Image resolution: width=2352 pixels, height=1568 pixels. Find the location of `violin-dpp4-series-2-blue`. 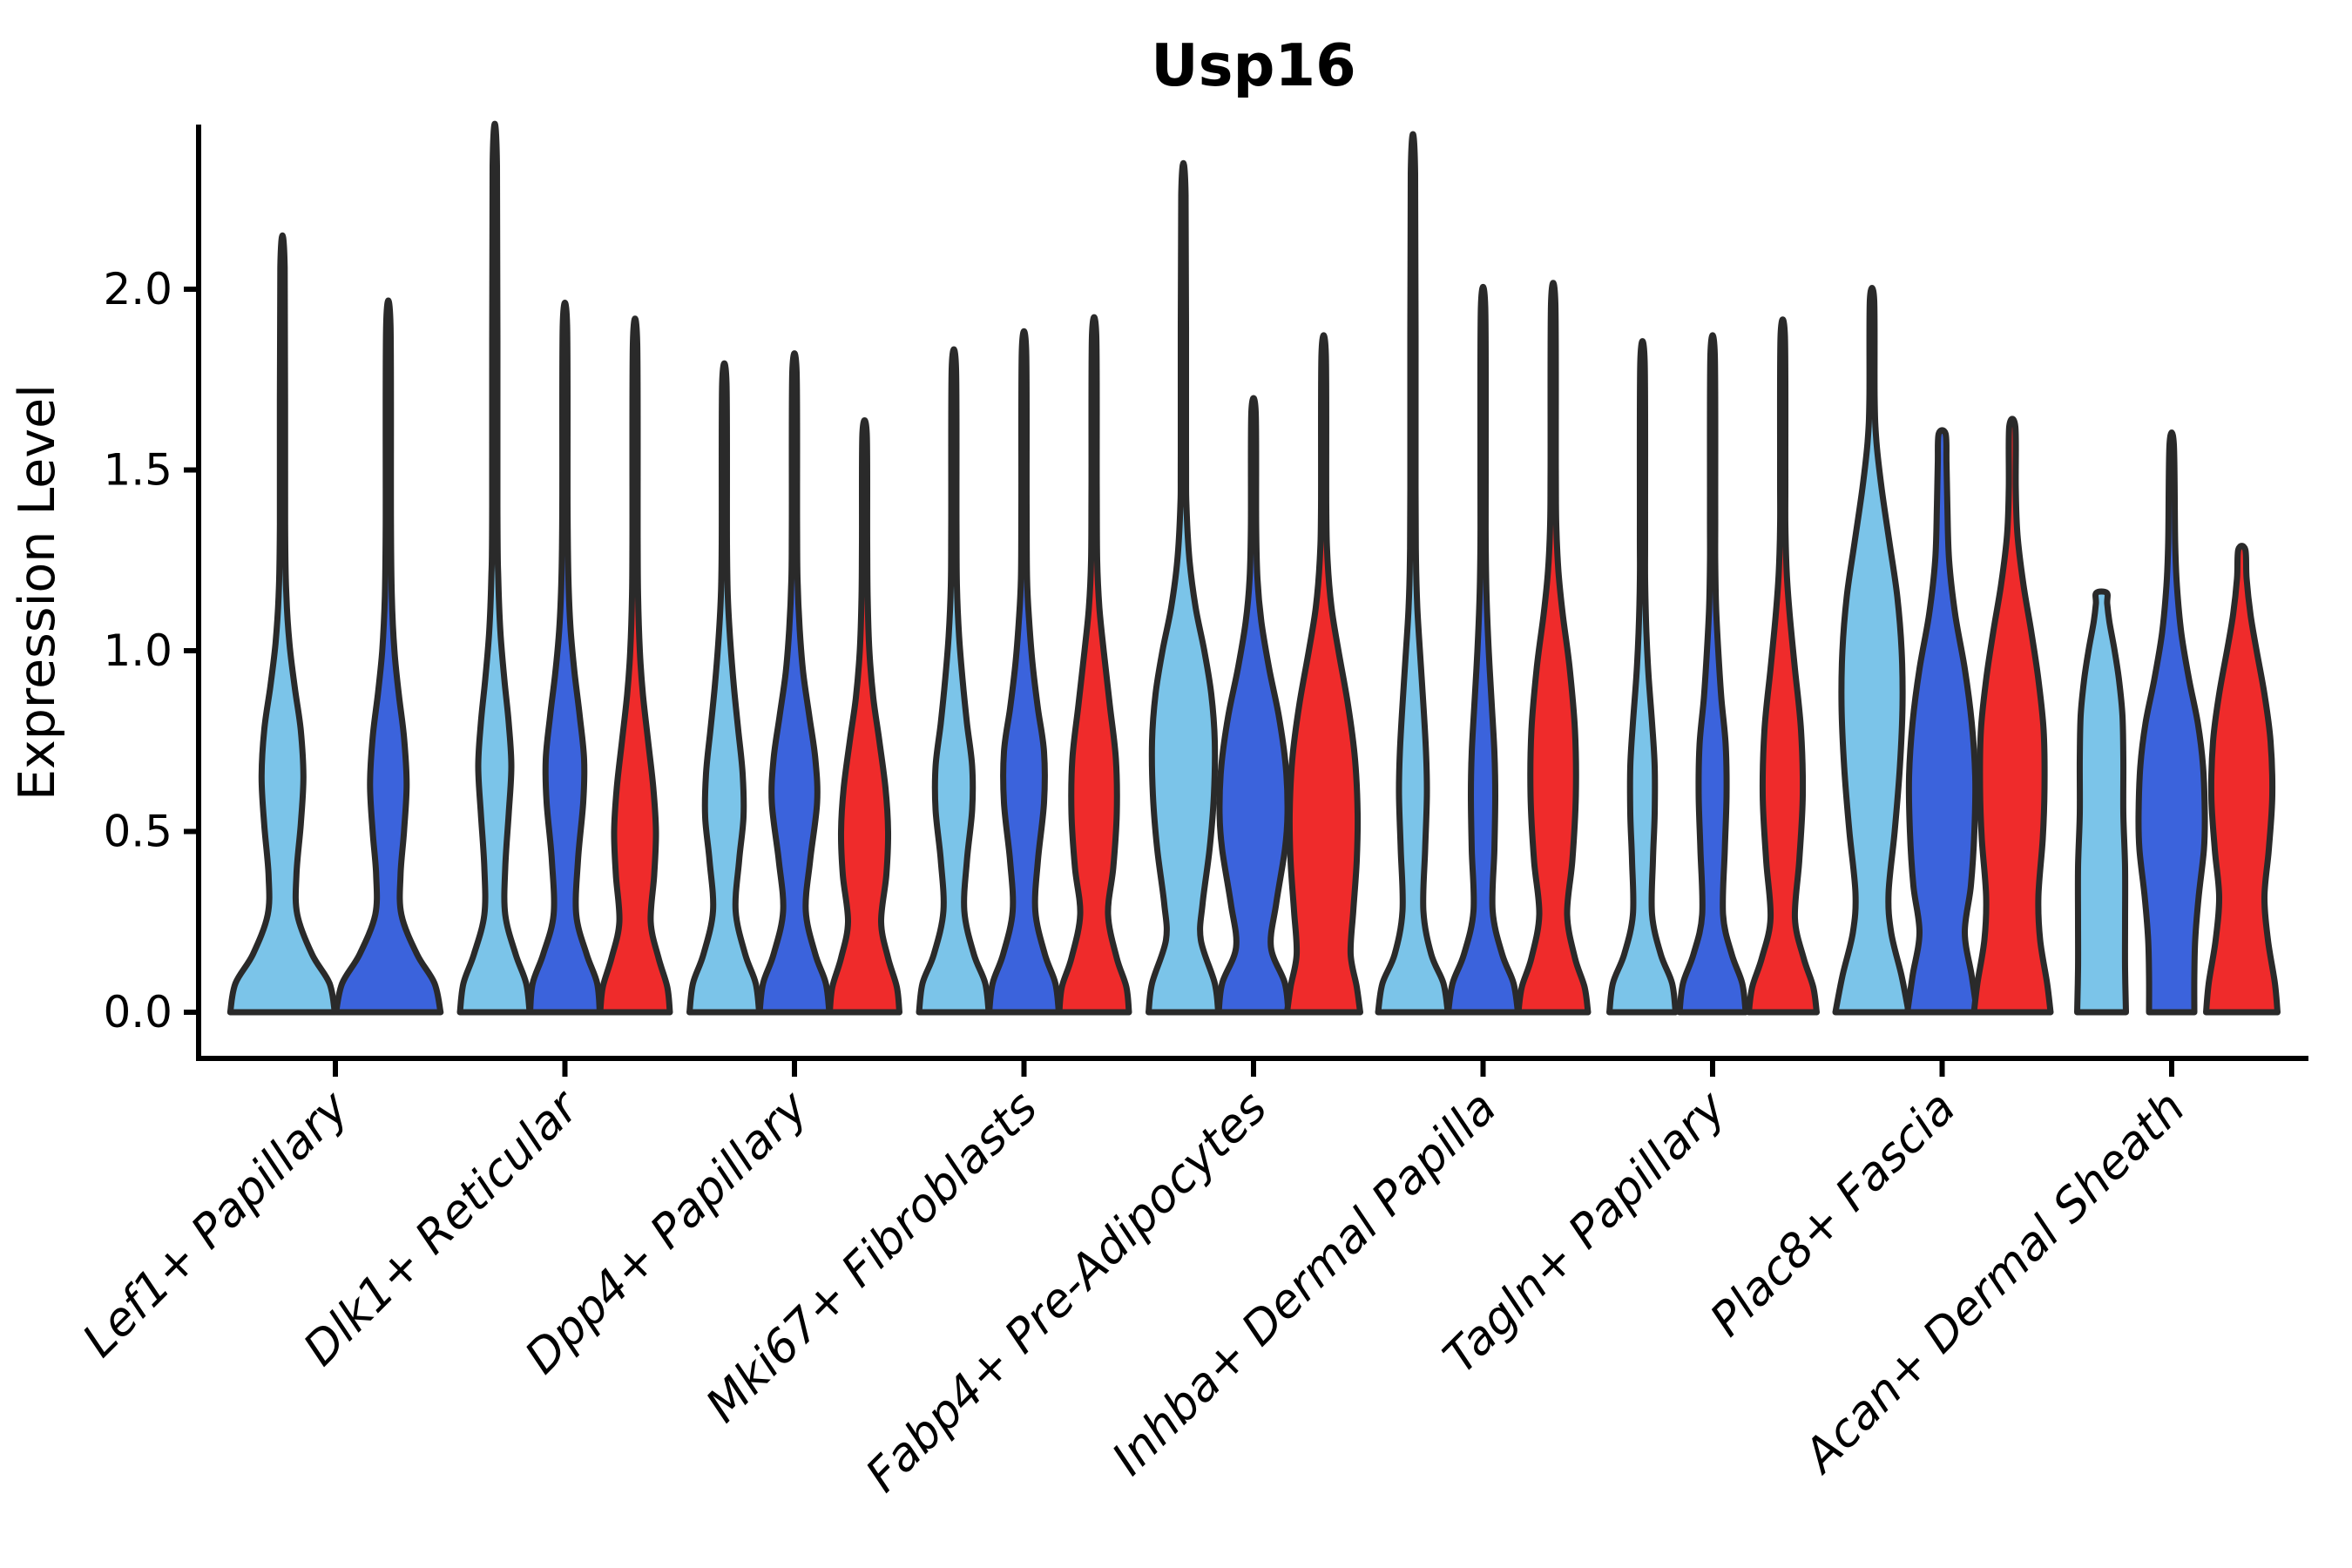

violin-dpp4-series-2-blue is located at coordinates (795, 683).